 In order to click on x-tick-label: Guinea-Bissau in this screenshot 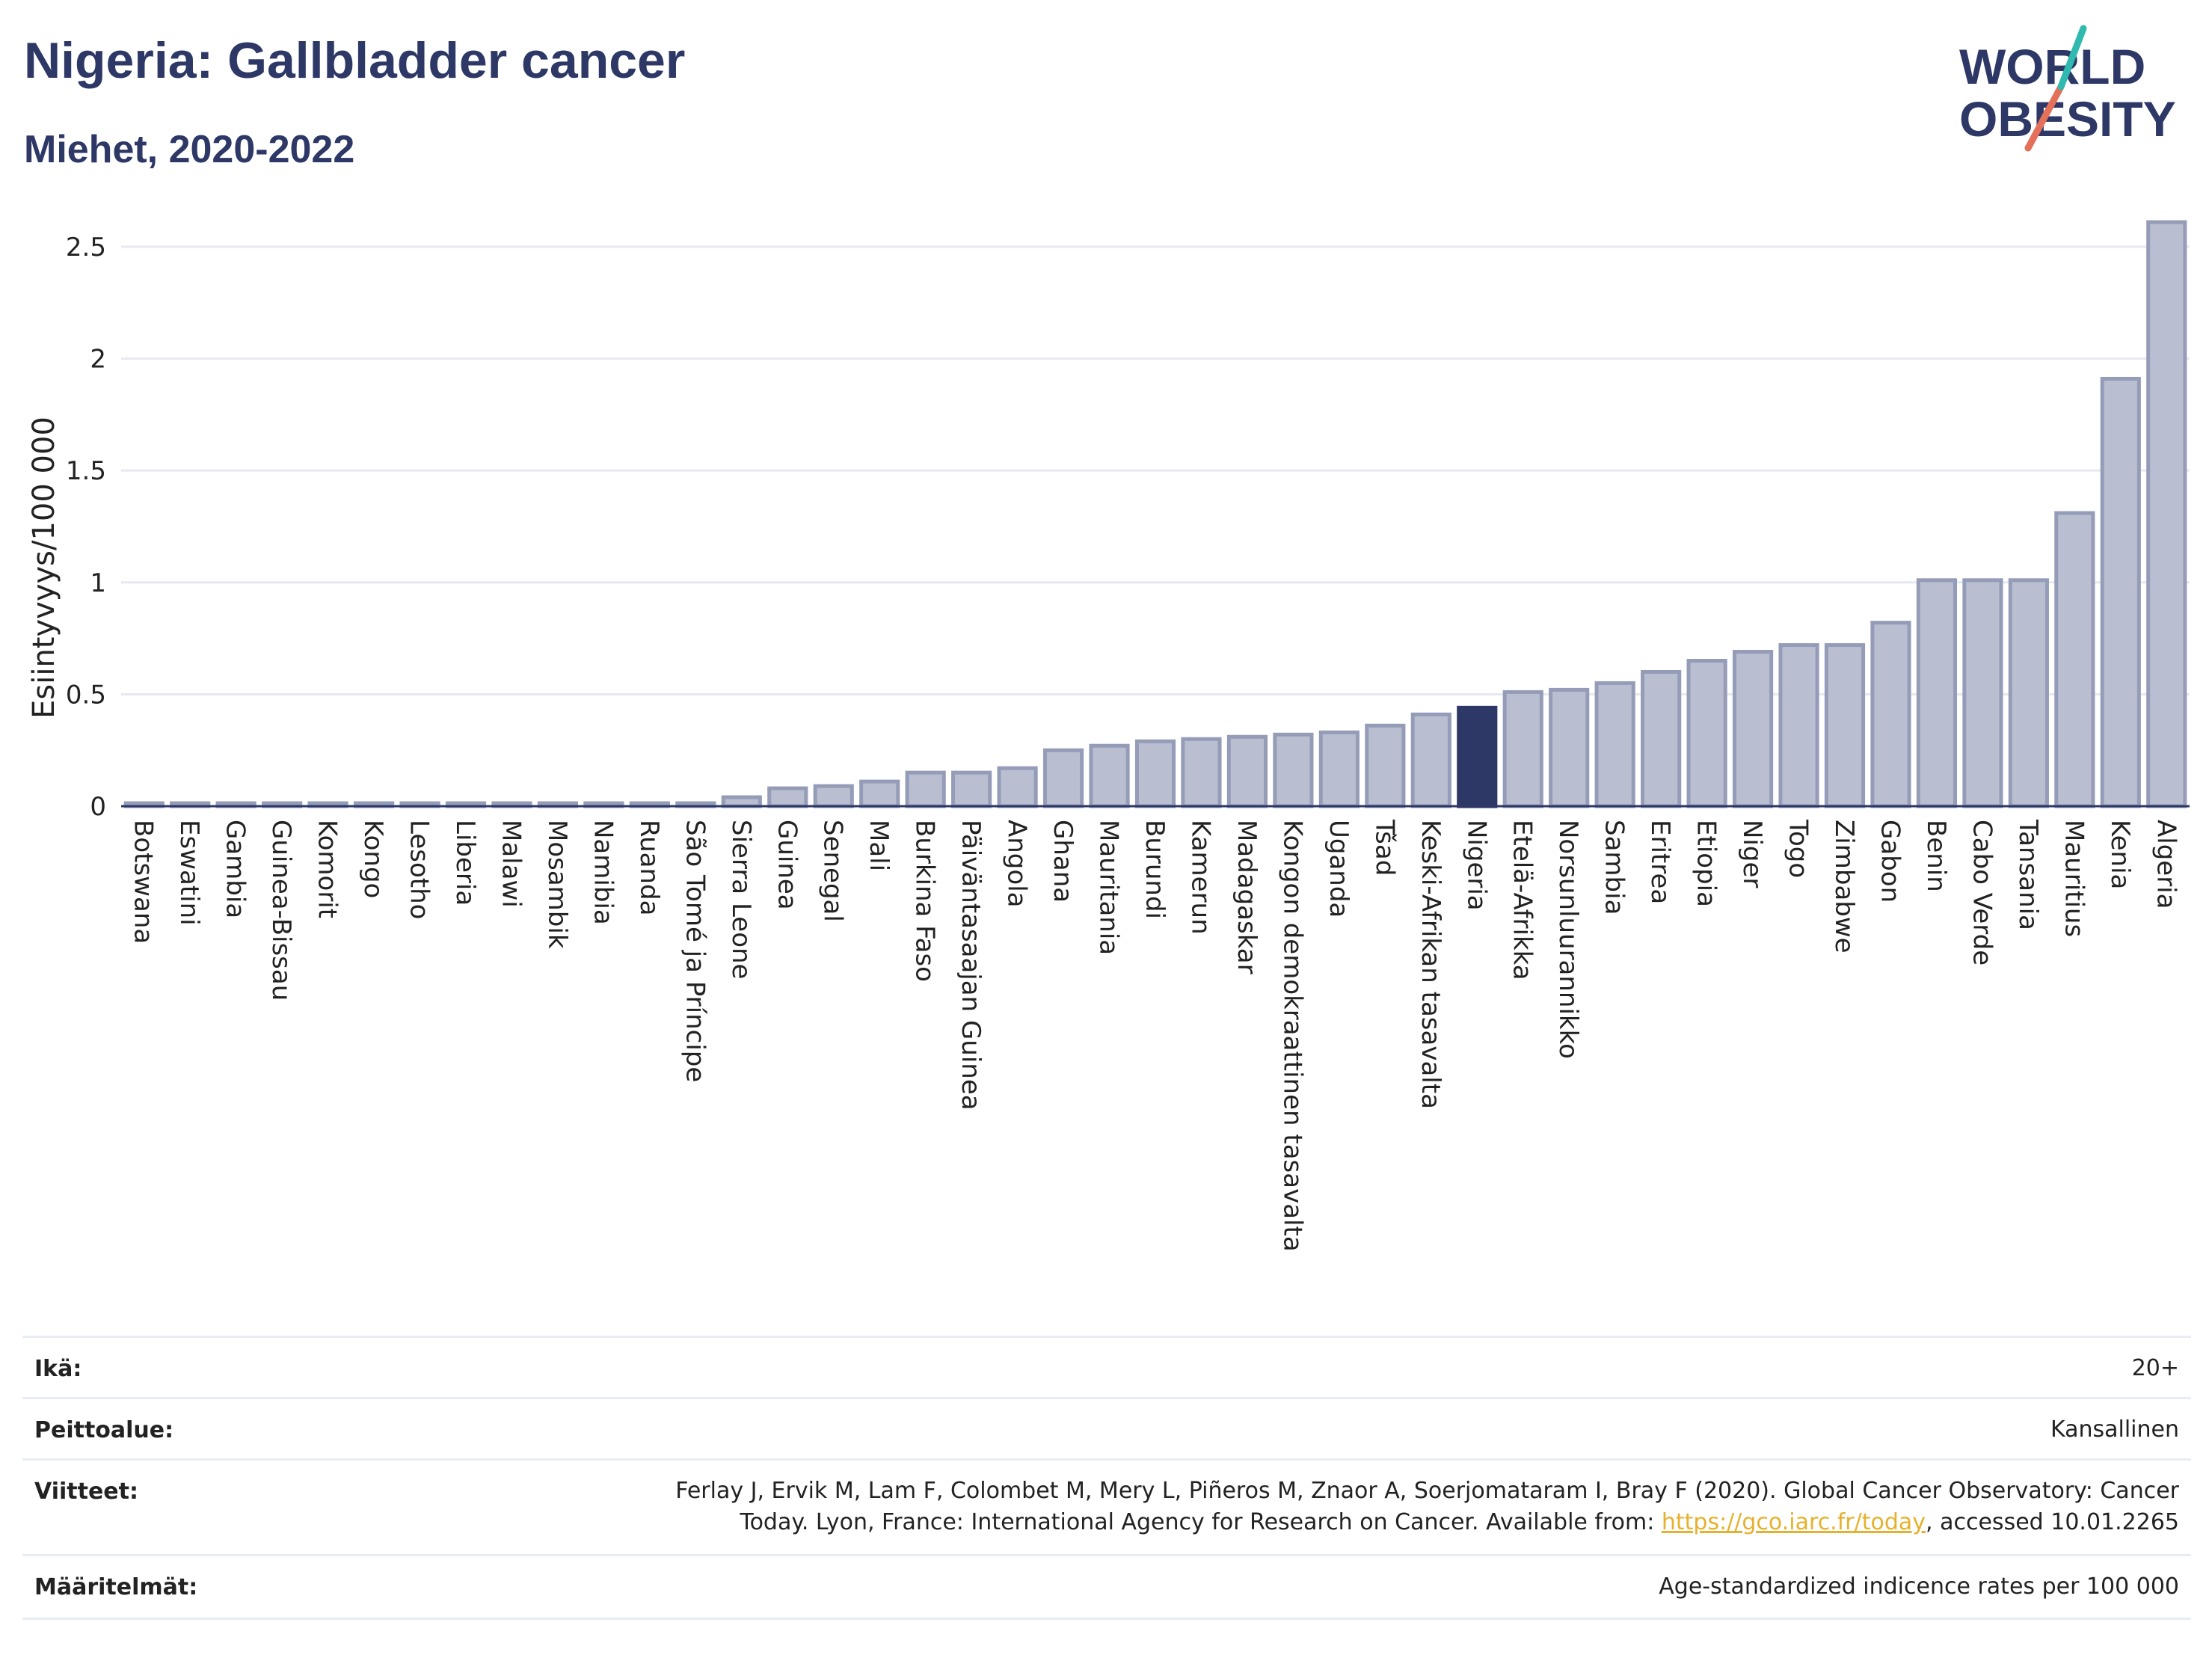, I will do `click(281, 910)`.